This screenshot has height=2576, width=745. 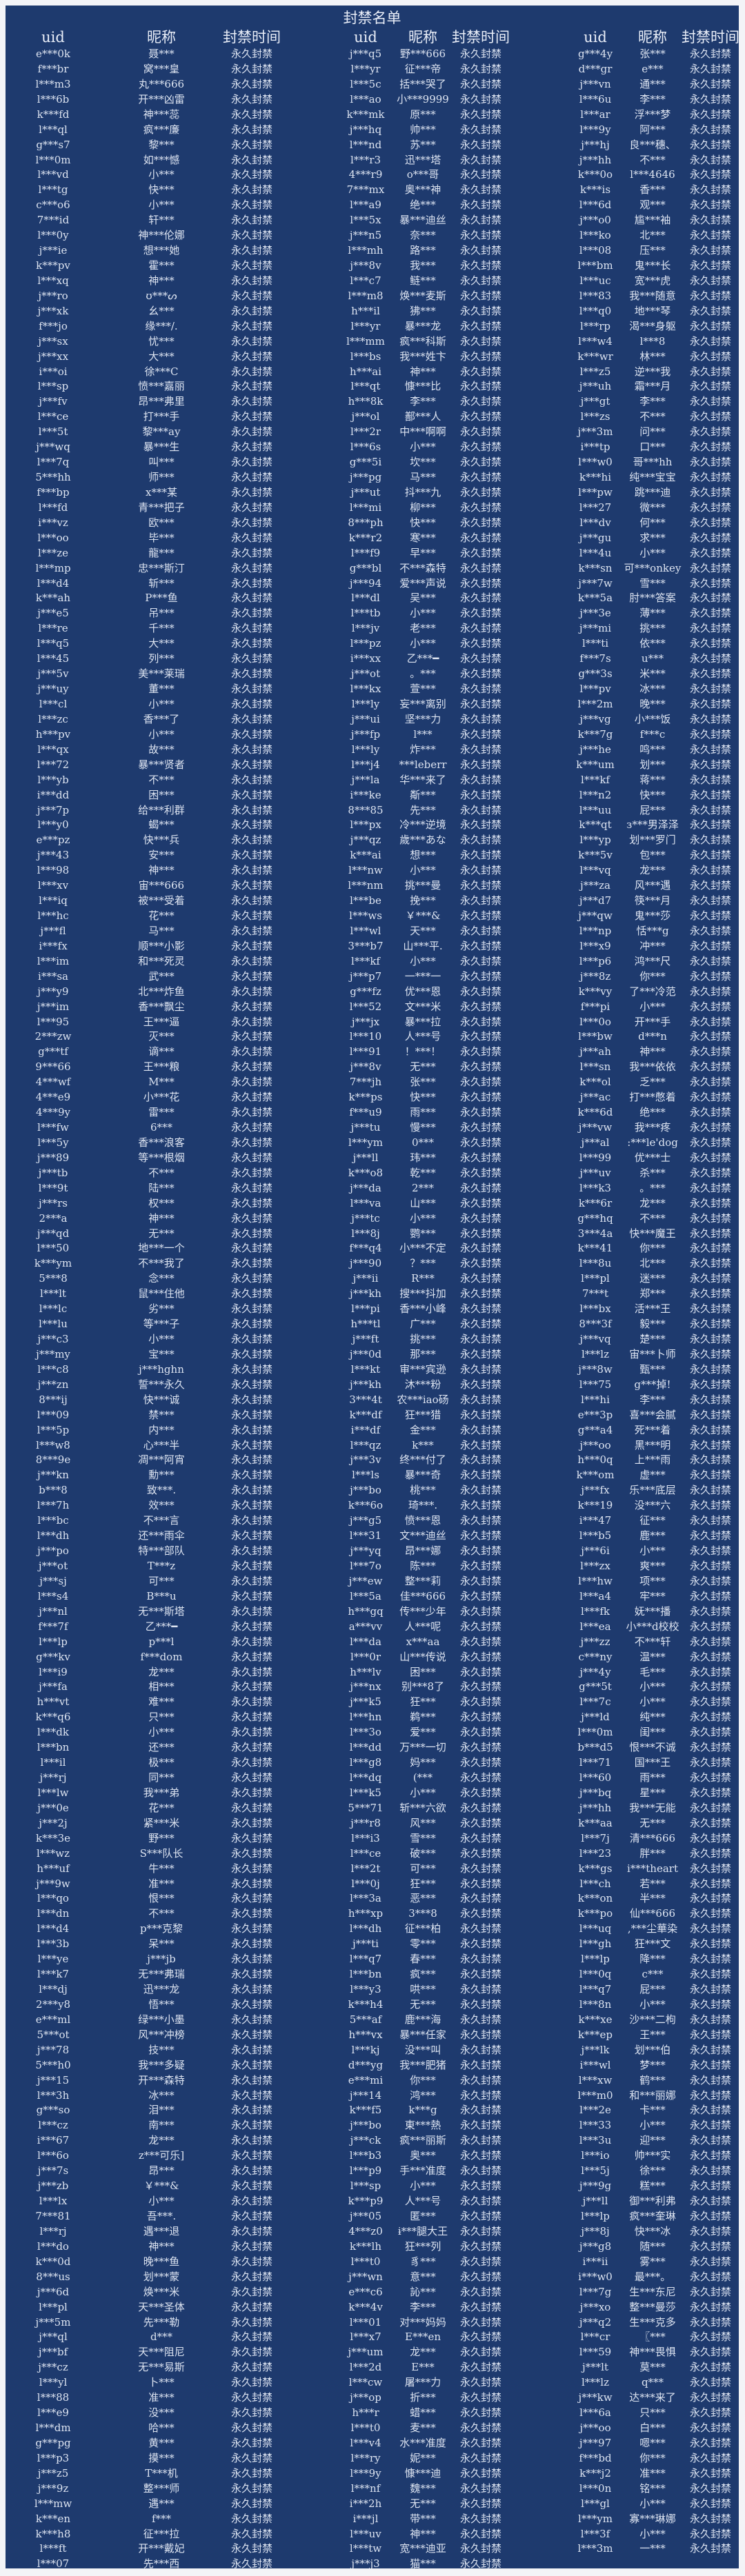 What do you see at coordinates (161, 718) in the screenshot?
I see `nickname-cell: 香***了` at bounding box center [161, 718].